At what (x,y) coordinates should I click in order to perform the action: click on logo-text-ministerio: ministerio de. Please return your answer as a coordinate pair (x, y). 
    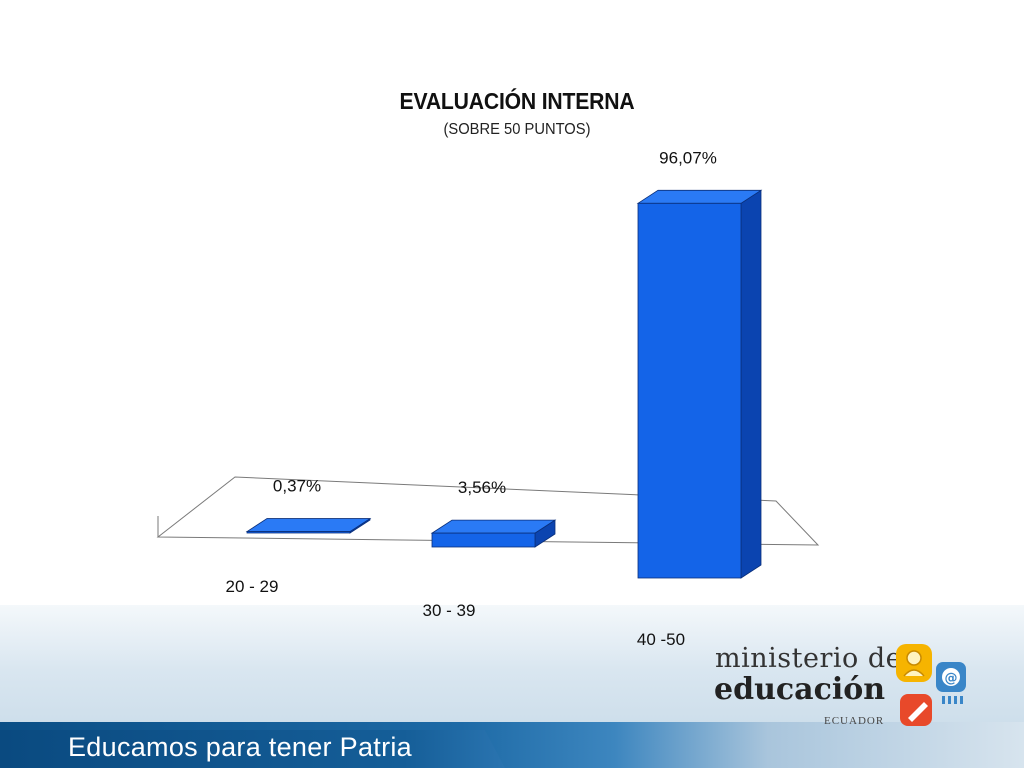
    Looking at the image, I should click on (809, 658).